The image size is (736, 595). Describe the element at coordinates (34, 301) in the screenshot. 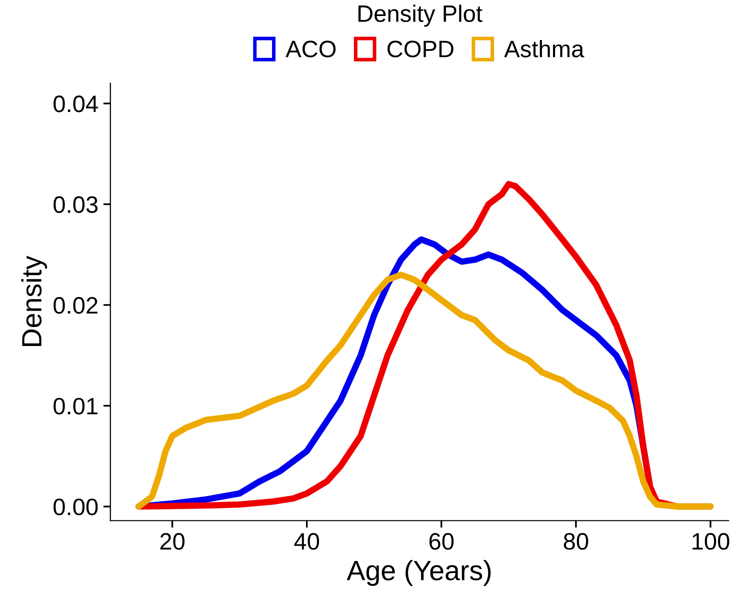

I see `y-axis-title: Density` at that location.